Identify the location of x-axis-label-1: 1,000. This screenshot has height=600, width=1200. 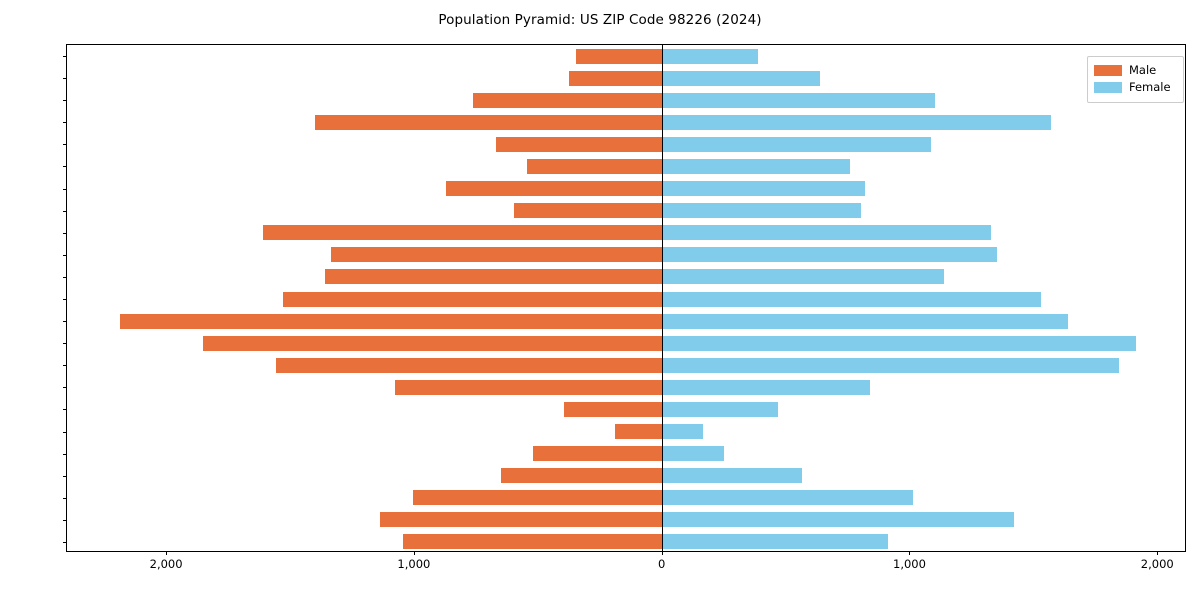
(414, 564).